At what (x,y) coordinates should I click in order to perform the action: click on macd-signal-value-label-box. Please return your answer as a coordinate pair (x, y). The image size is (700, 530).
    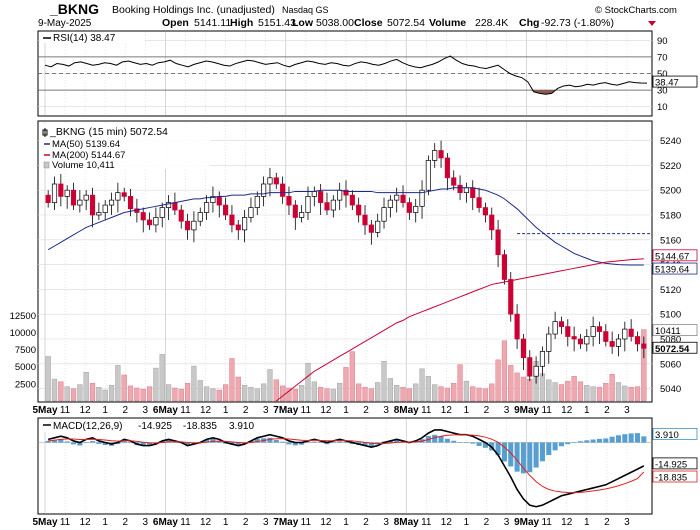
    Looking at the image, I should click on (675, 476).